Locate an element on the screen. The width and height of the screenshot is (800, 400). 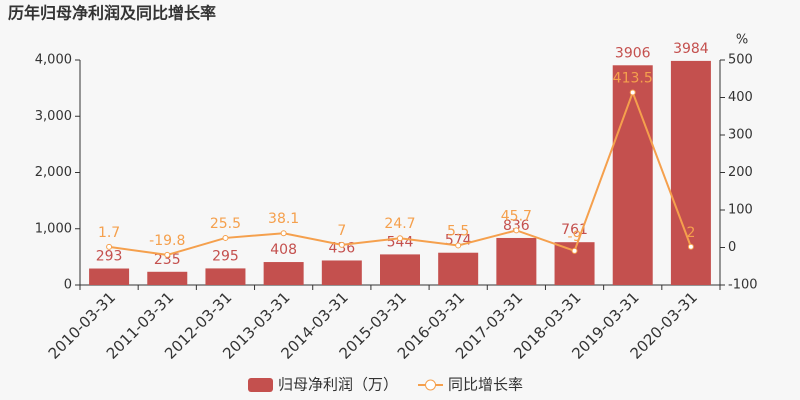
legend-label: 同比增长率 is located at coordinates (485, 385).